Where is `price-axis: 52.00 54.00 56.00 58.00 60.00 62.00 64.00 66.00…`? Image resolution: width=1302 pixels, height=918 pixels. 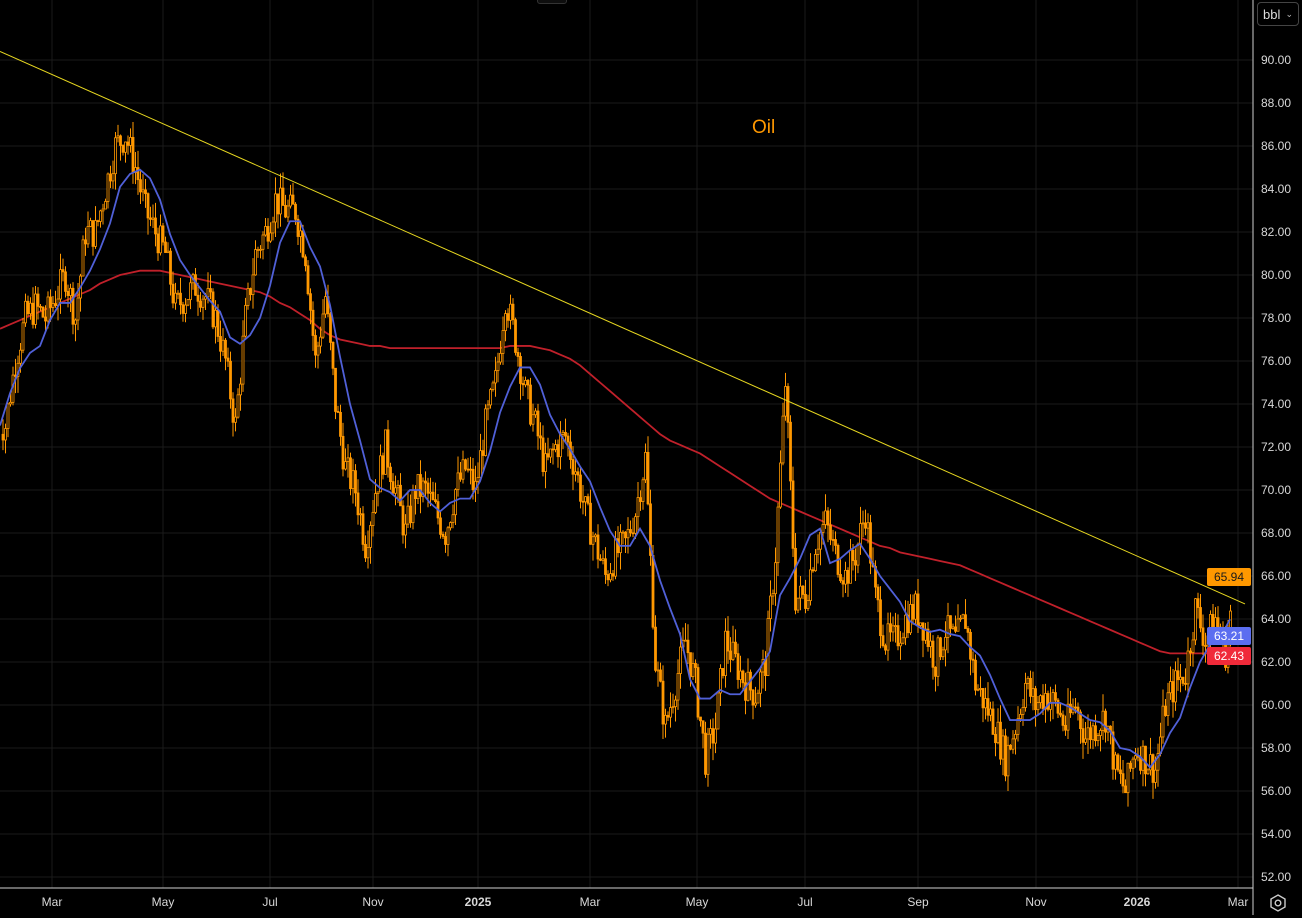 price-axis: 52.00 54.00 56.00 58.00 60.00 62.00 64.00 66.00… is located at coordinates (1276, 468).